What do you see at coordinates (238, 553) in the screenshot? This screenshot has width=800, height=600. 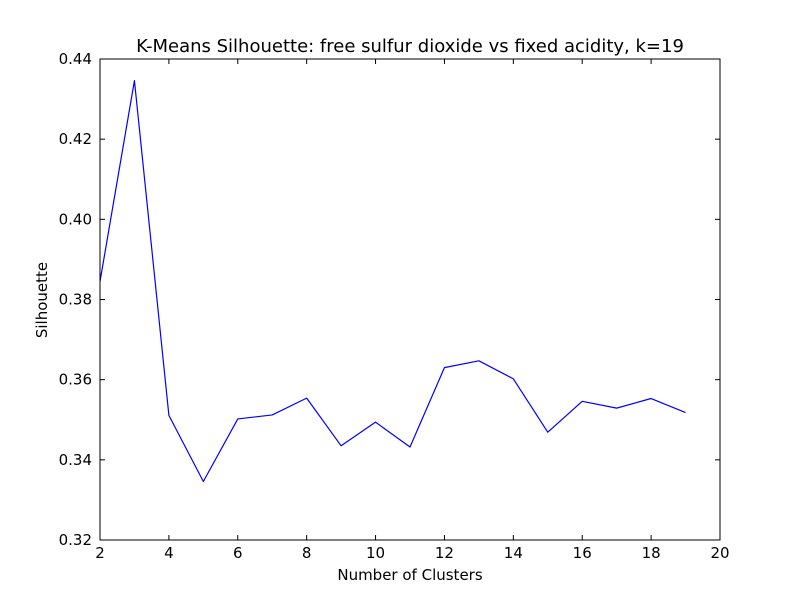 I see `x-tick-label: 6` at bounding box center [238, 553].